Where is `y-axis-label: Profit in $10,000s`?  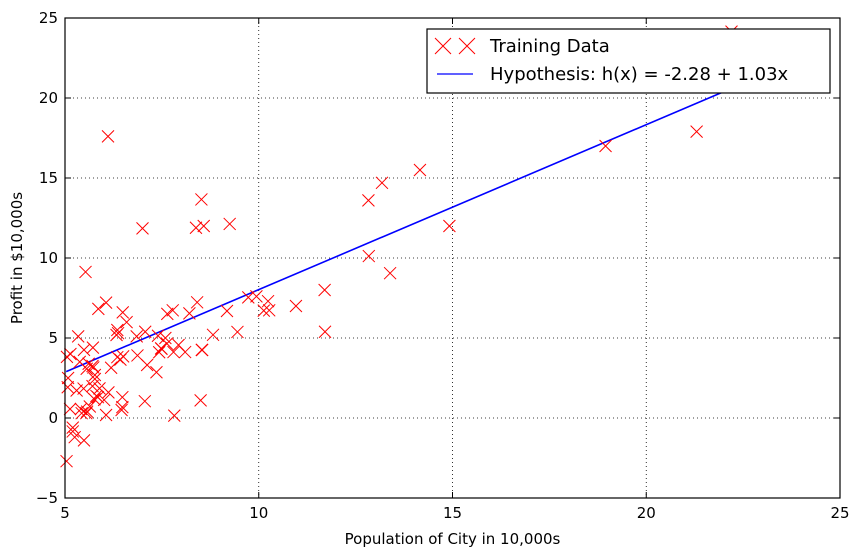
y-axis-label: Profit in $10,000s is located at coordinates (17, 258).